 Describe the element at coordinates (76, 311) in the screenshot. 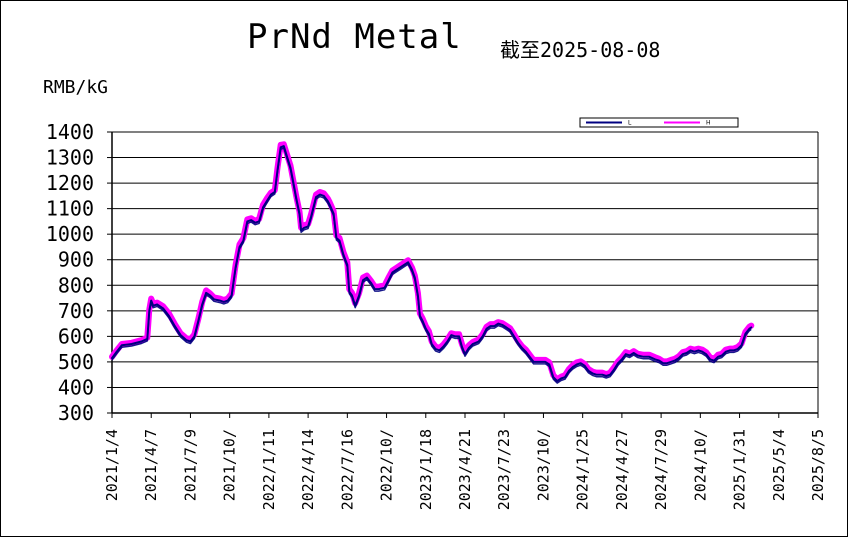

I see `y-tick-label: 700` at that location.